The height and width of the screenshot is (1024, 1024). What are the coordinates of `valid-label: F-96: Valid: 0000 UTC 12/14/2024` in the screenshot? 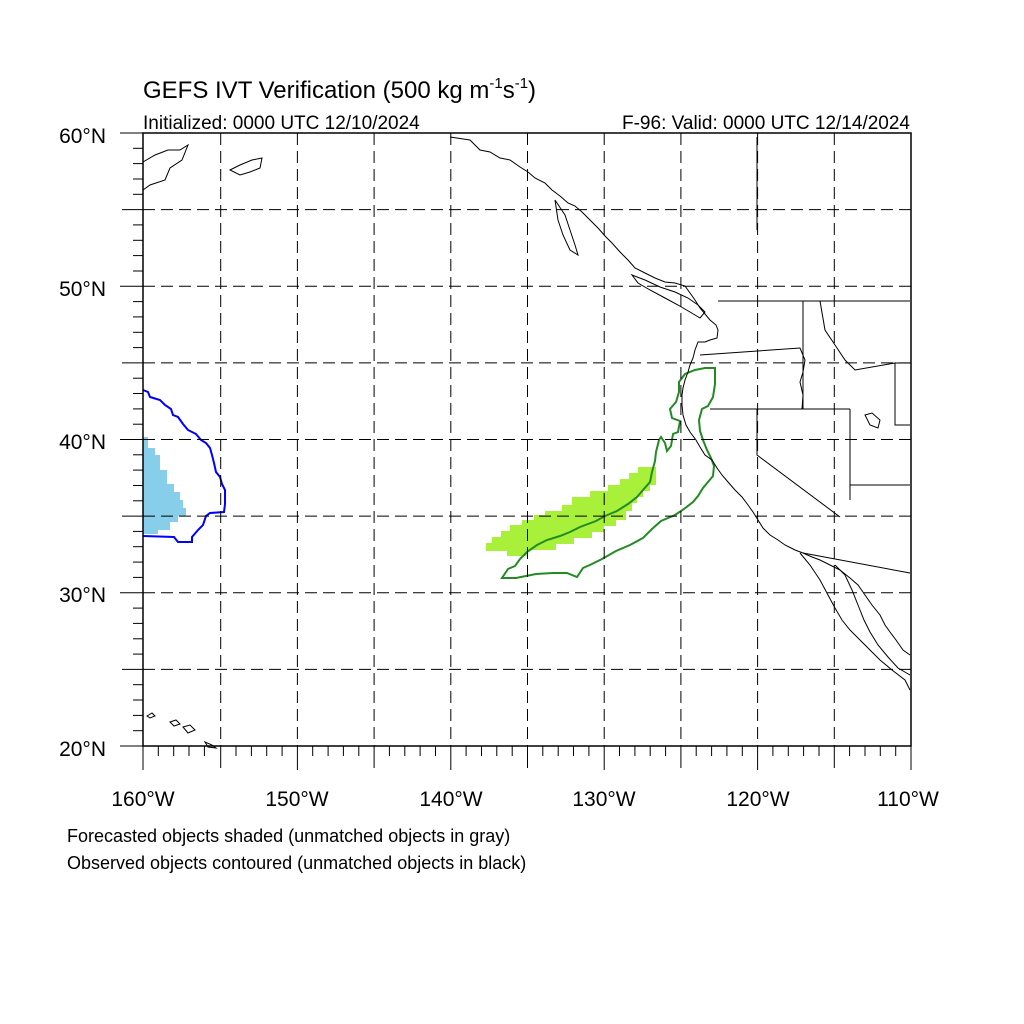 It's located at (766, 123).